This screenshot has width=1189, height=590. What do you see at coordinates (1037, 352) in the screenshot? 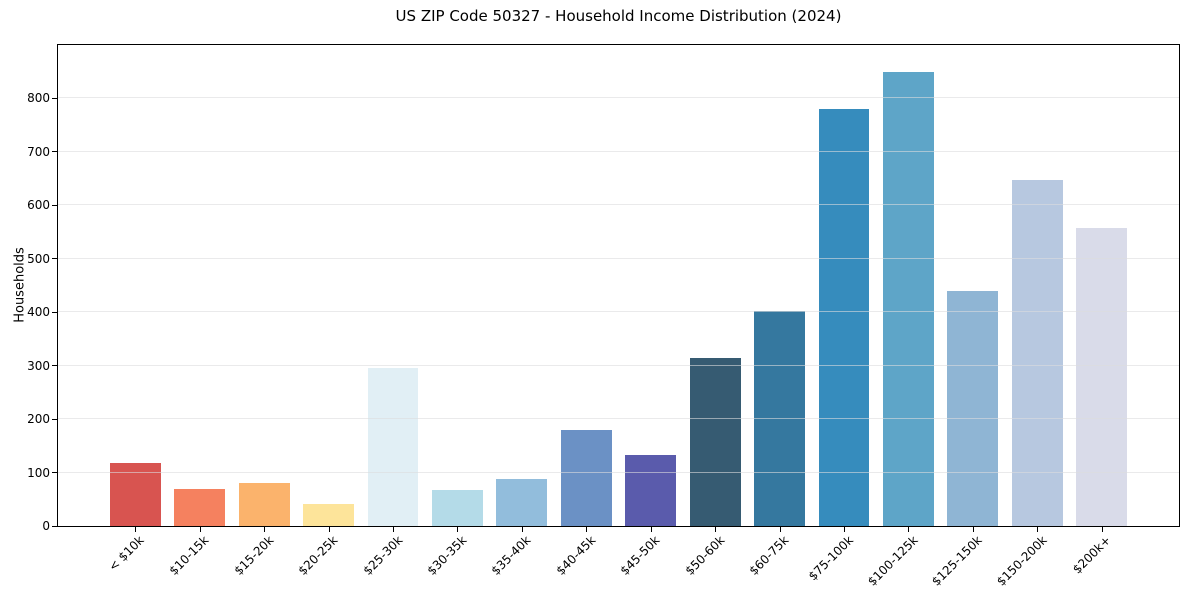
I see `bar-$150-200k` at bounding box center [1037, 352].